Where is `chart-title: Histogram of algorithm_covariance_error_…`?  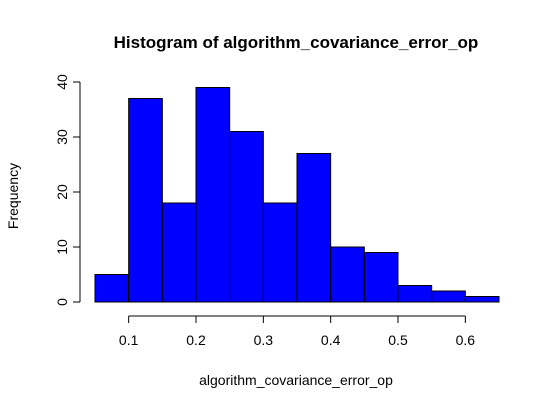
chart-title: Histogram of algorithm_covariance_error_… is located at coordinates (296, 42).